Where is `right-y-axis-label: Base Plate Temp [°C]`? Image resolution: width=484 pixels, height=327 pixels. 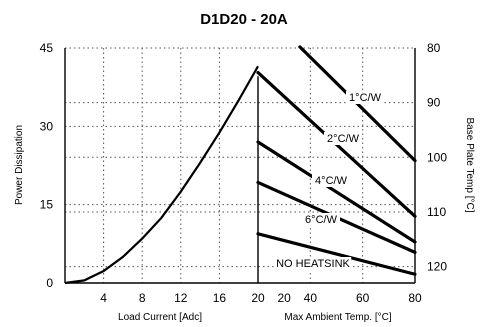 right-y-axis-label: Base Plate Temp [°C] is located at coordinates (469, 165).